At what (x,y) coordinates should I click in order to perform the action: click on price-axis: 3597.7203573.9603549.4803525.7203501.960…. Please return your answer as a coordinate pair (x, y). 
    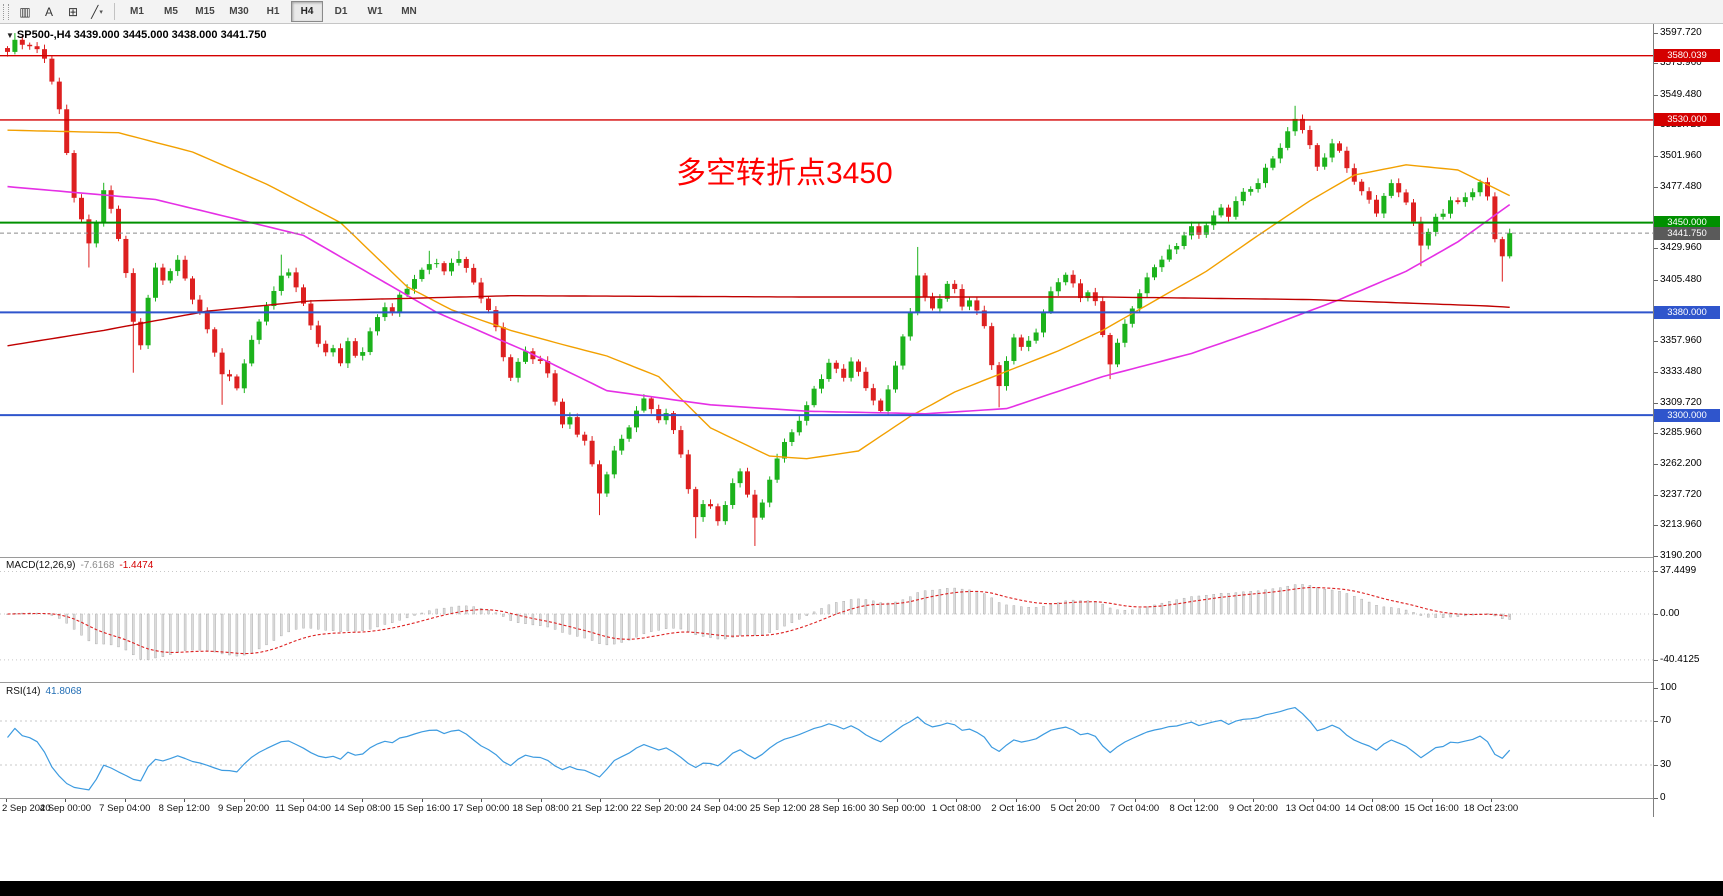
    Looking at the image, I should click on (1688, 420).